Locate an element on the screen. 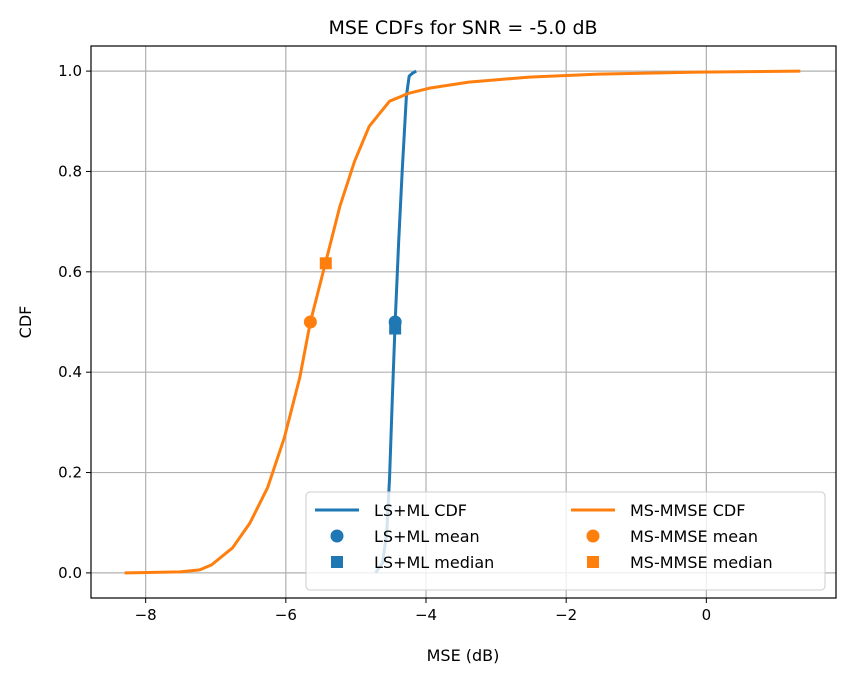 The height and width of the screenshot is (682, 850). y-tick-label: 0.4 is located at coordinates (70, 372).